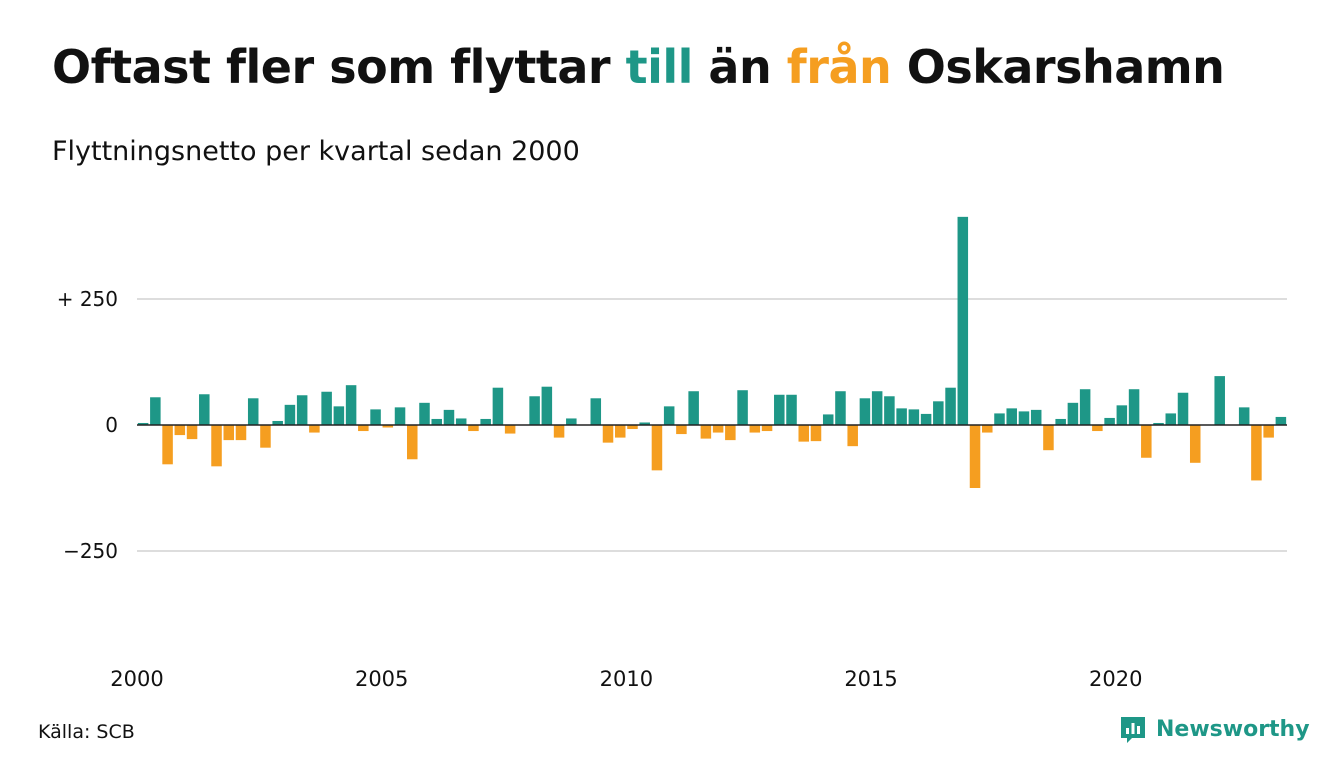 Image resolution: width=1340 pixels, height=780 pixels. I want to click on x-tick-label: 2020, so click(1115, 679).